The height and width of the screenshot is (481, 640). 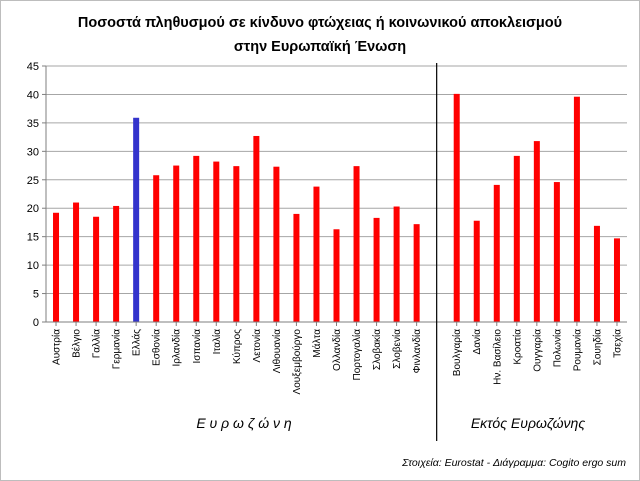 I want to click on x-tick-label-1-8: Τσεχία, so click(x=617, y=343).